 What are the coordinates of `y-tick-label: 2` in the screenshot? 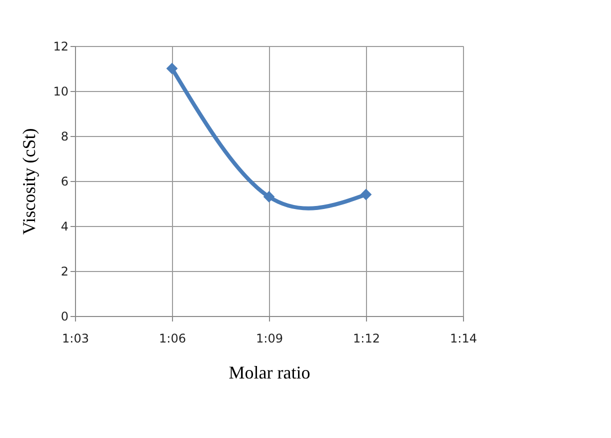 It's located at (64, 271).